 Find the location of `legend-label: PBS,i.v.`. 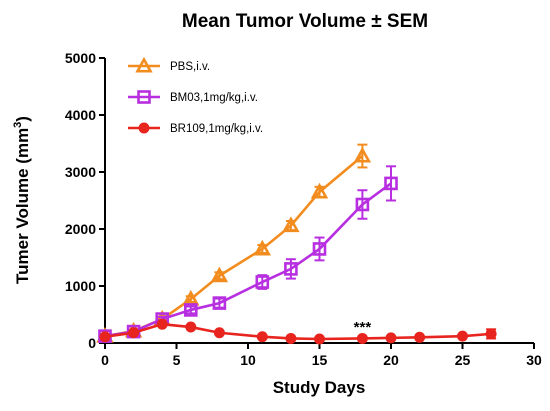

legend-label: PBS,i.v. is located at coordinates (190, 67).